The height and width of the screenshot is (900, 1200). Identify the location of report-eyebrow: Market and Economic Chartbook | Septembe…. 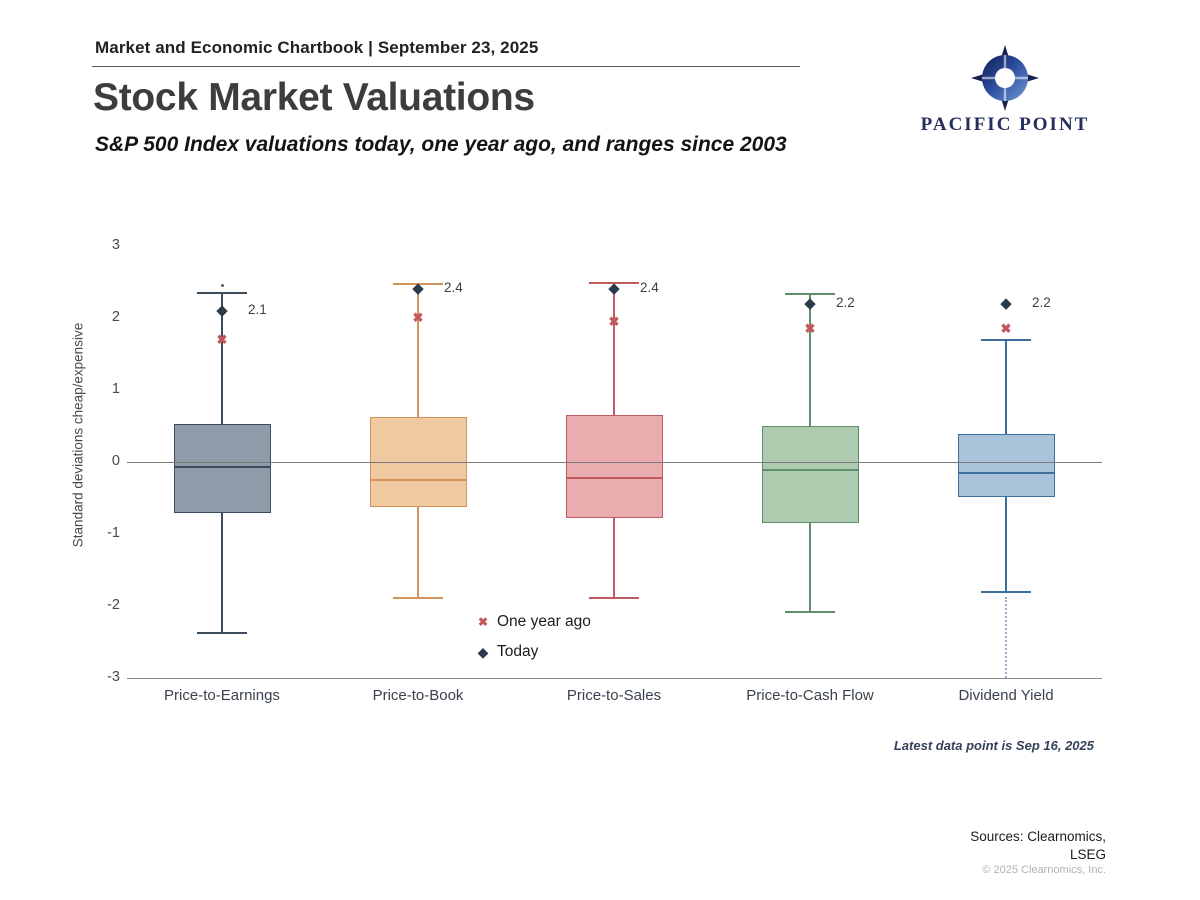
(317, 47).